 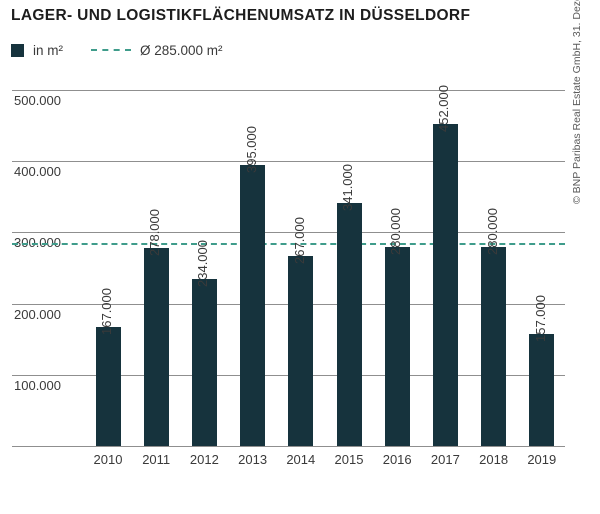 What do you see at coordinates (347, 188) in the screenshot?
I see `bar-value-label: 341.000` at bounding box center [347, 188].